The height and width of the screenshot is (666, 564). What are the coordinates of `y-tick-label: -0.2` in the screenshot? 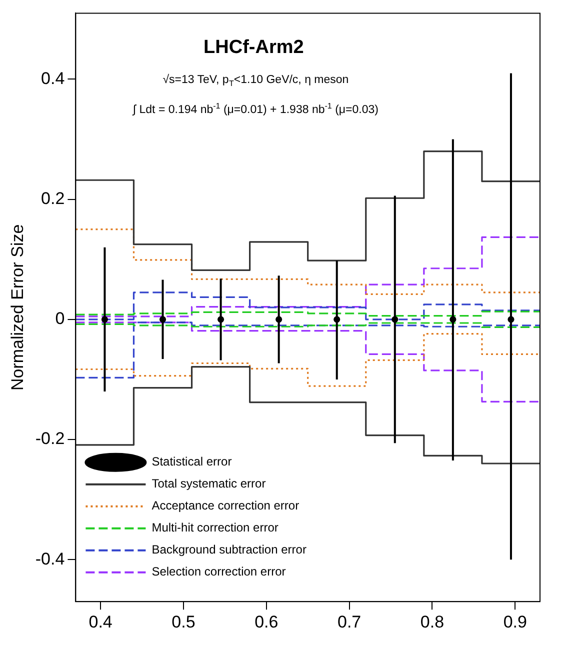 It's located at (50, 438).